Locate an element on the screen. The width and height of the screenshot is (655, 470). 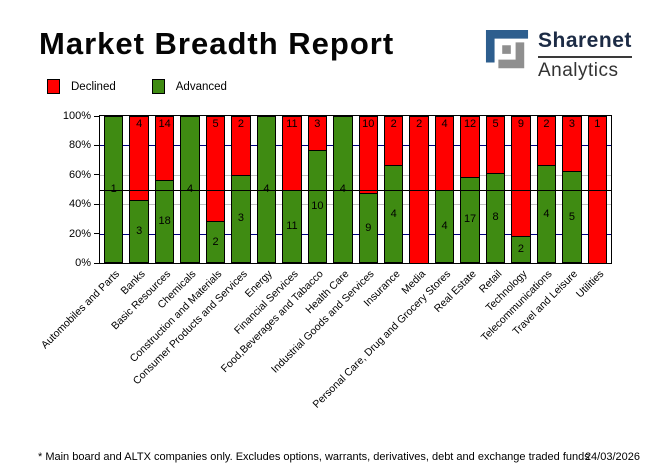
advanced-count-label: 18 is located at coordinates (164, 221).